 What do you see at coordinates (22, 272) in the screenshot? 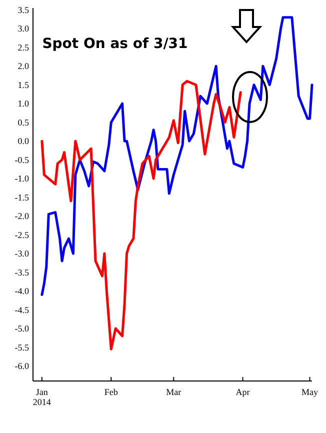
I see `y-tick-label: -3.5` at bounding box center [22, 272].